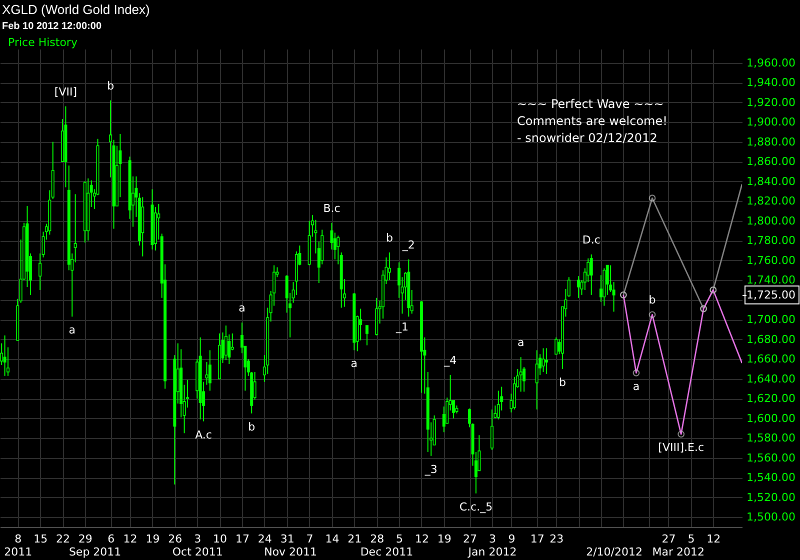  I want to click on y-tick-label: 1,800.00, so click(771, 221).